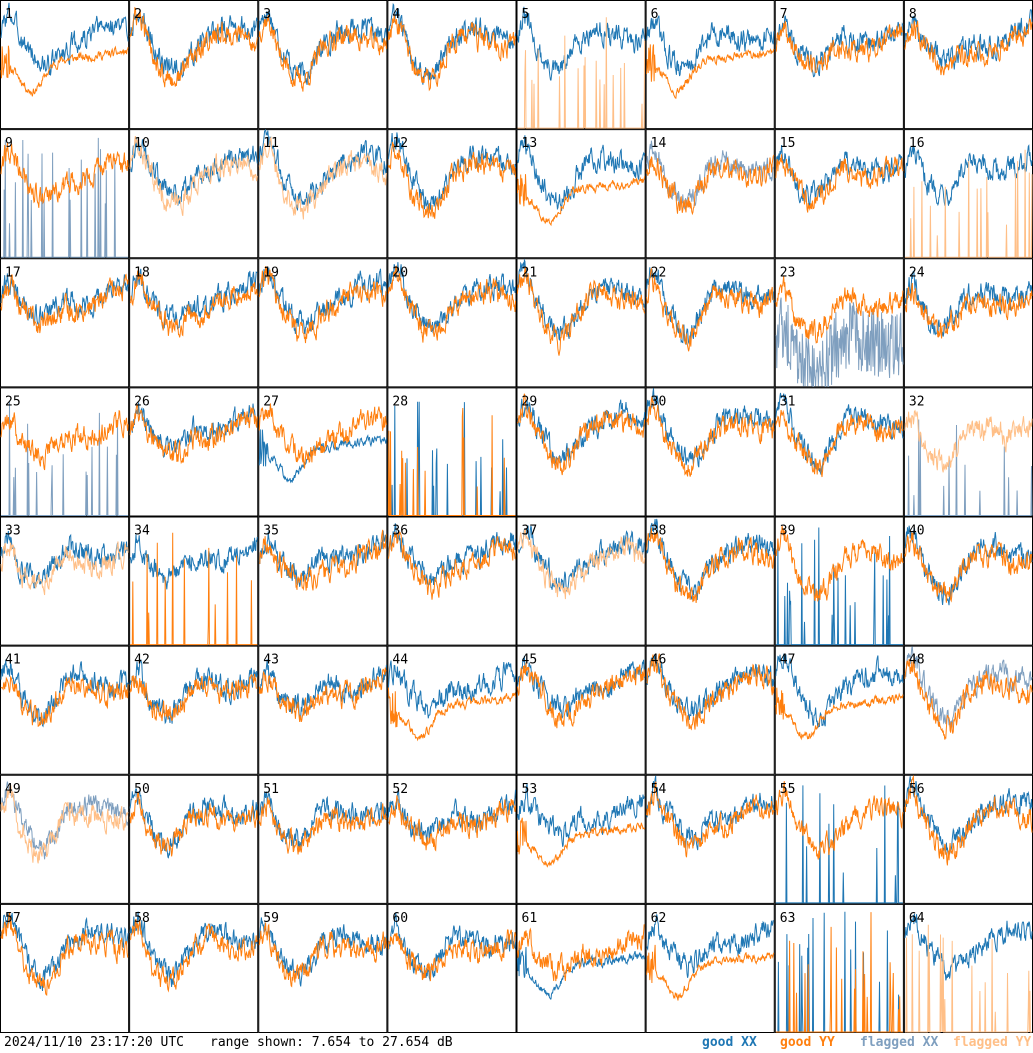 This screenshot has width=1033, height=1053. What do you see at coordinates (194, 710) in the screenshot?
I see `panel-42: 42` at bounding box center [194, 710].